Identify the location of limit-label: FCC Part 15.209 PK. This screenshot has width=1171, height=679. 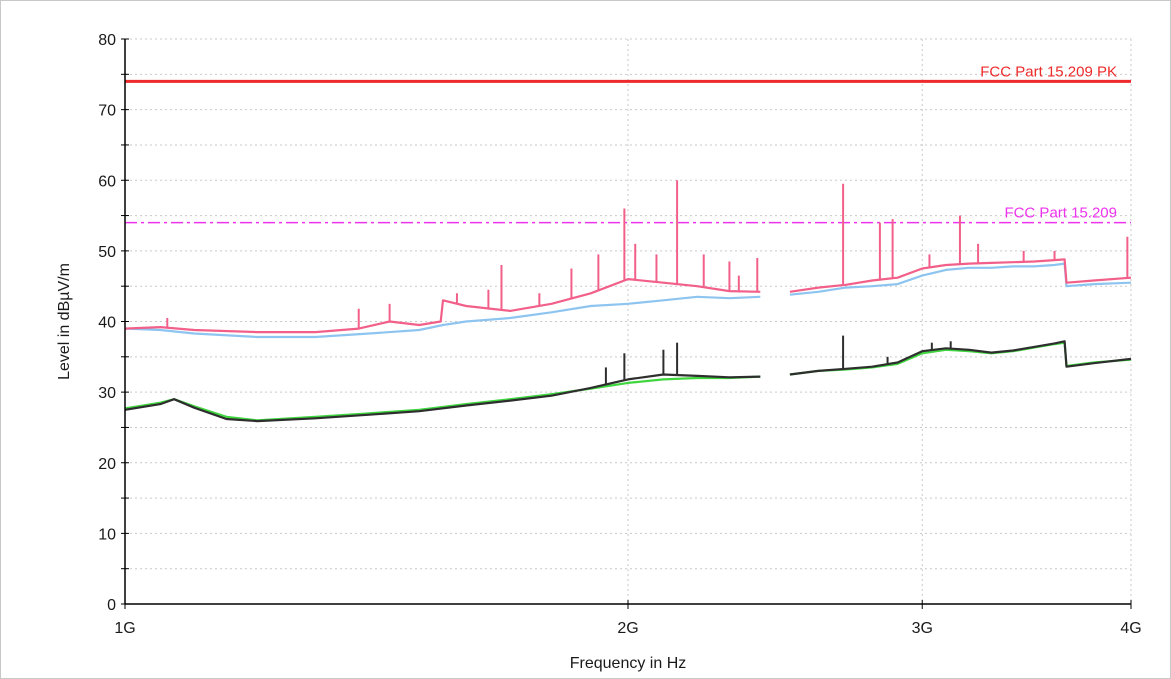
(1048, 71).